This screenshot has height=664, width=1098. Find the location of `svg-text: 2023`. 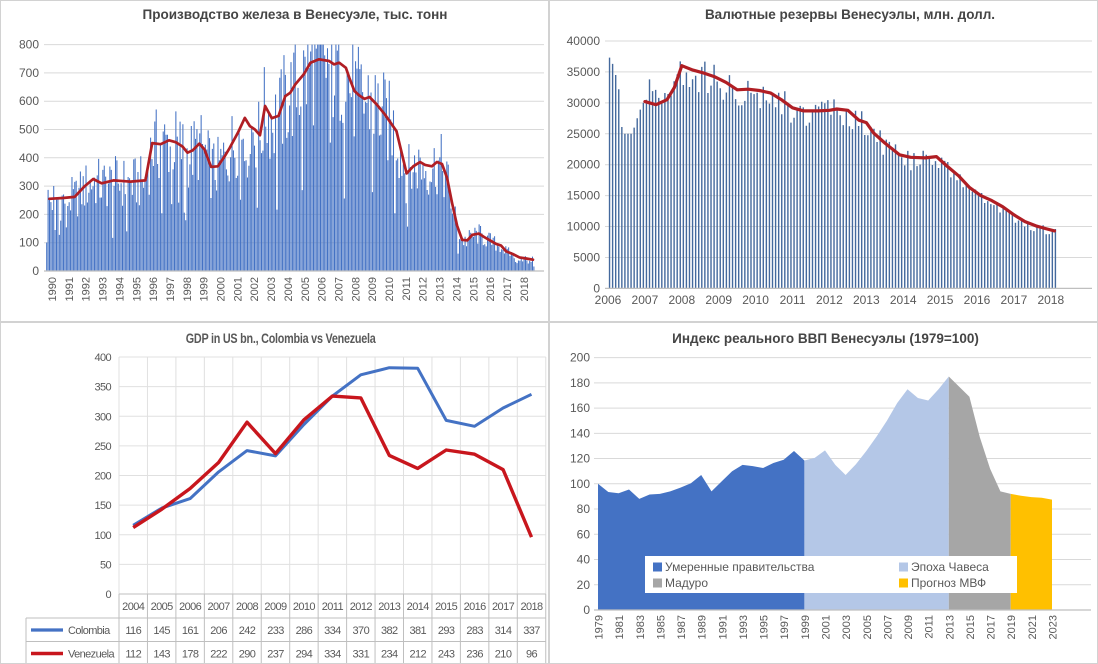

svg-text: 2023 is located at coordinates (1053, 627).